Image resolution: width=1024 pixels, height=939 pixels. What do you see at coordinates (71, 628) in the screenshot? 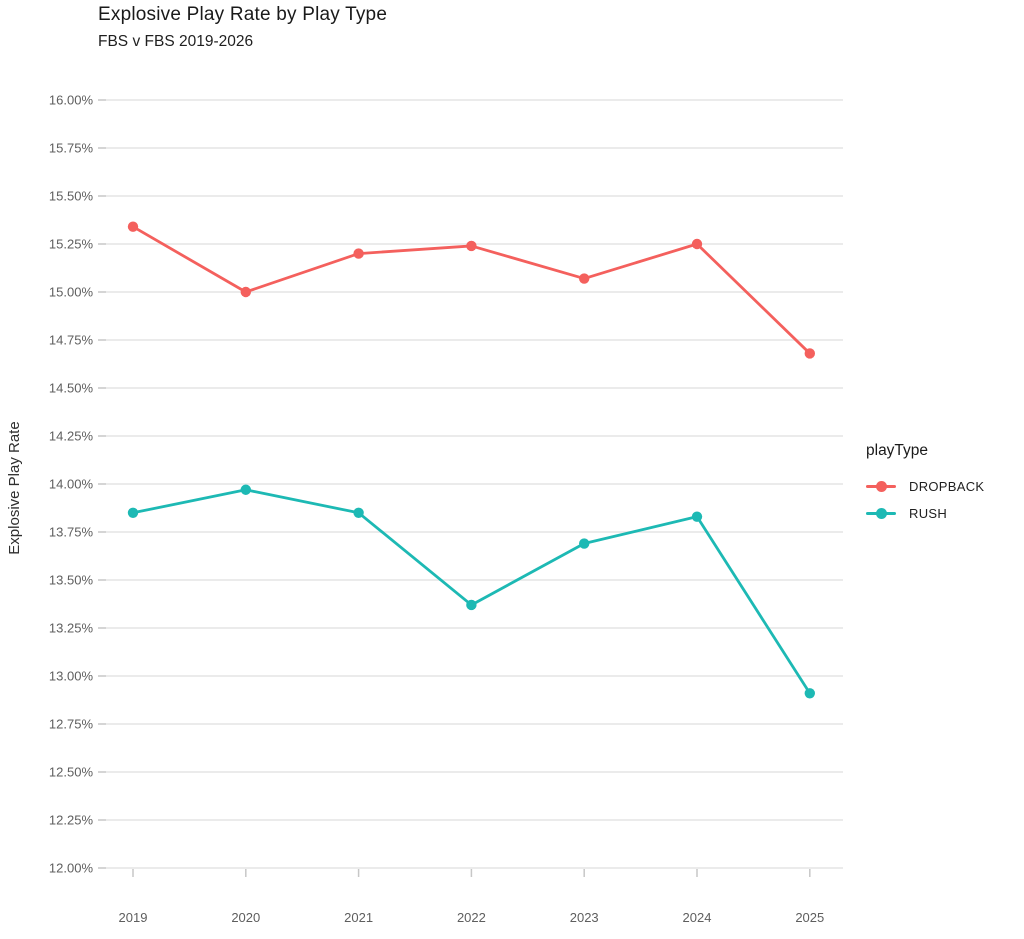
I see `y-tick-label: 13.25%` at bounding box center [71, 628].